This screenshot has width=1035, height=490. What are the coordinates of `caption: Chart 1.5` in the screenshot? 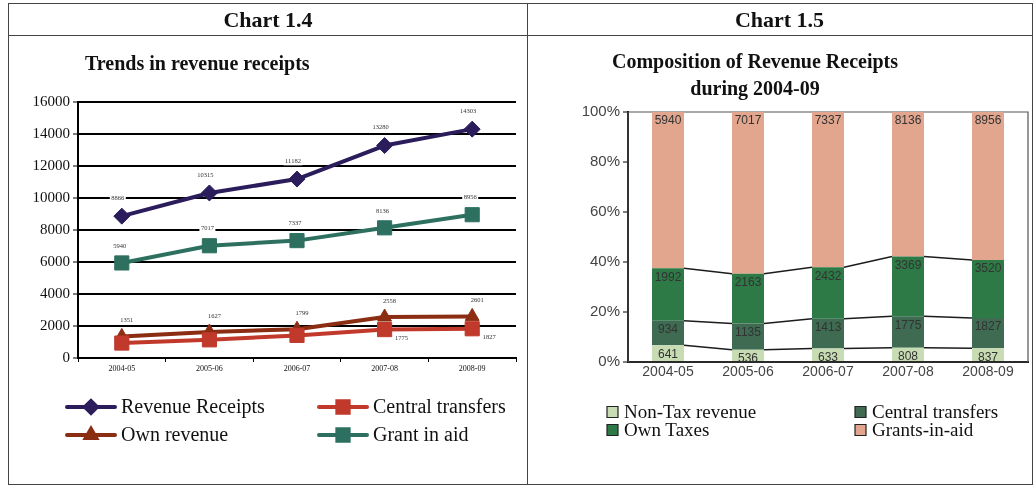 It's located at (779, 20).